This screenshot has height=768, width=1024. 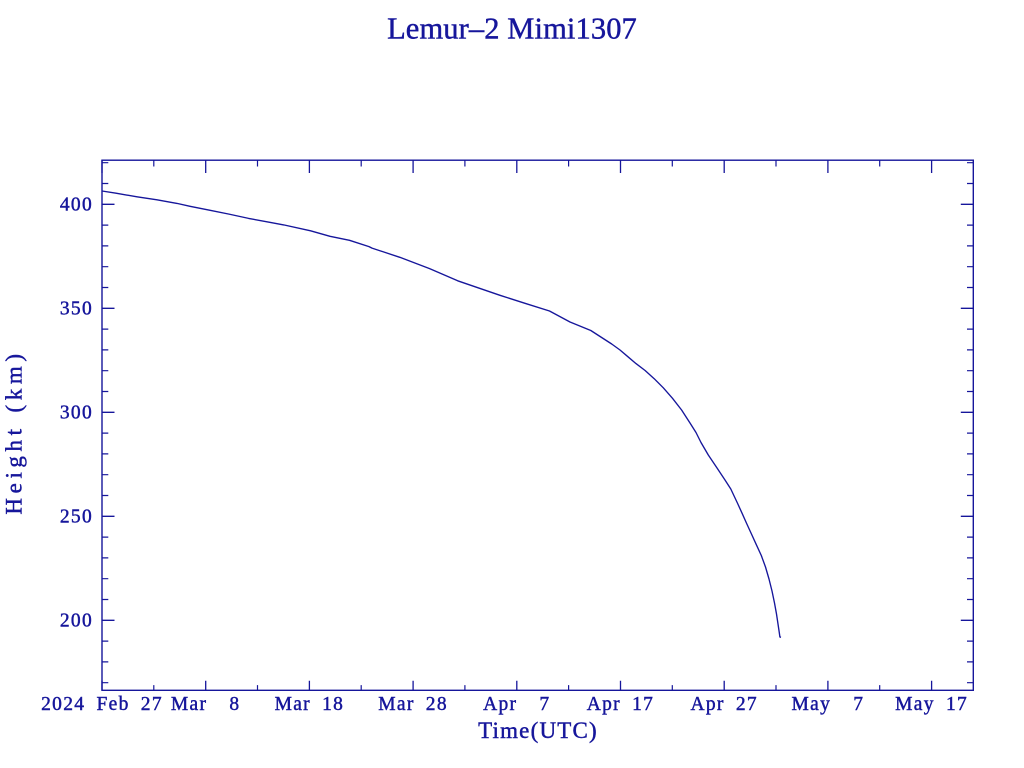 What do you see at coordinates (931, 704) in the screenshot?
I see `svg-text: May 17` at bounding box center [931, 704].